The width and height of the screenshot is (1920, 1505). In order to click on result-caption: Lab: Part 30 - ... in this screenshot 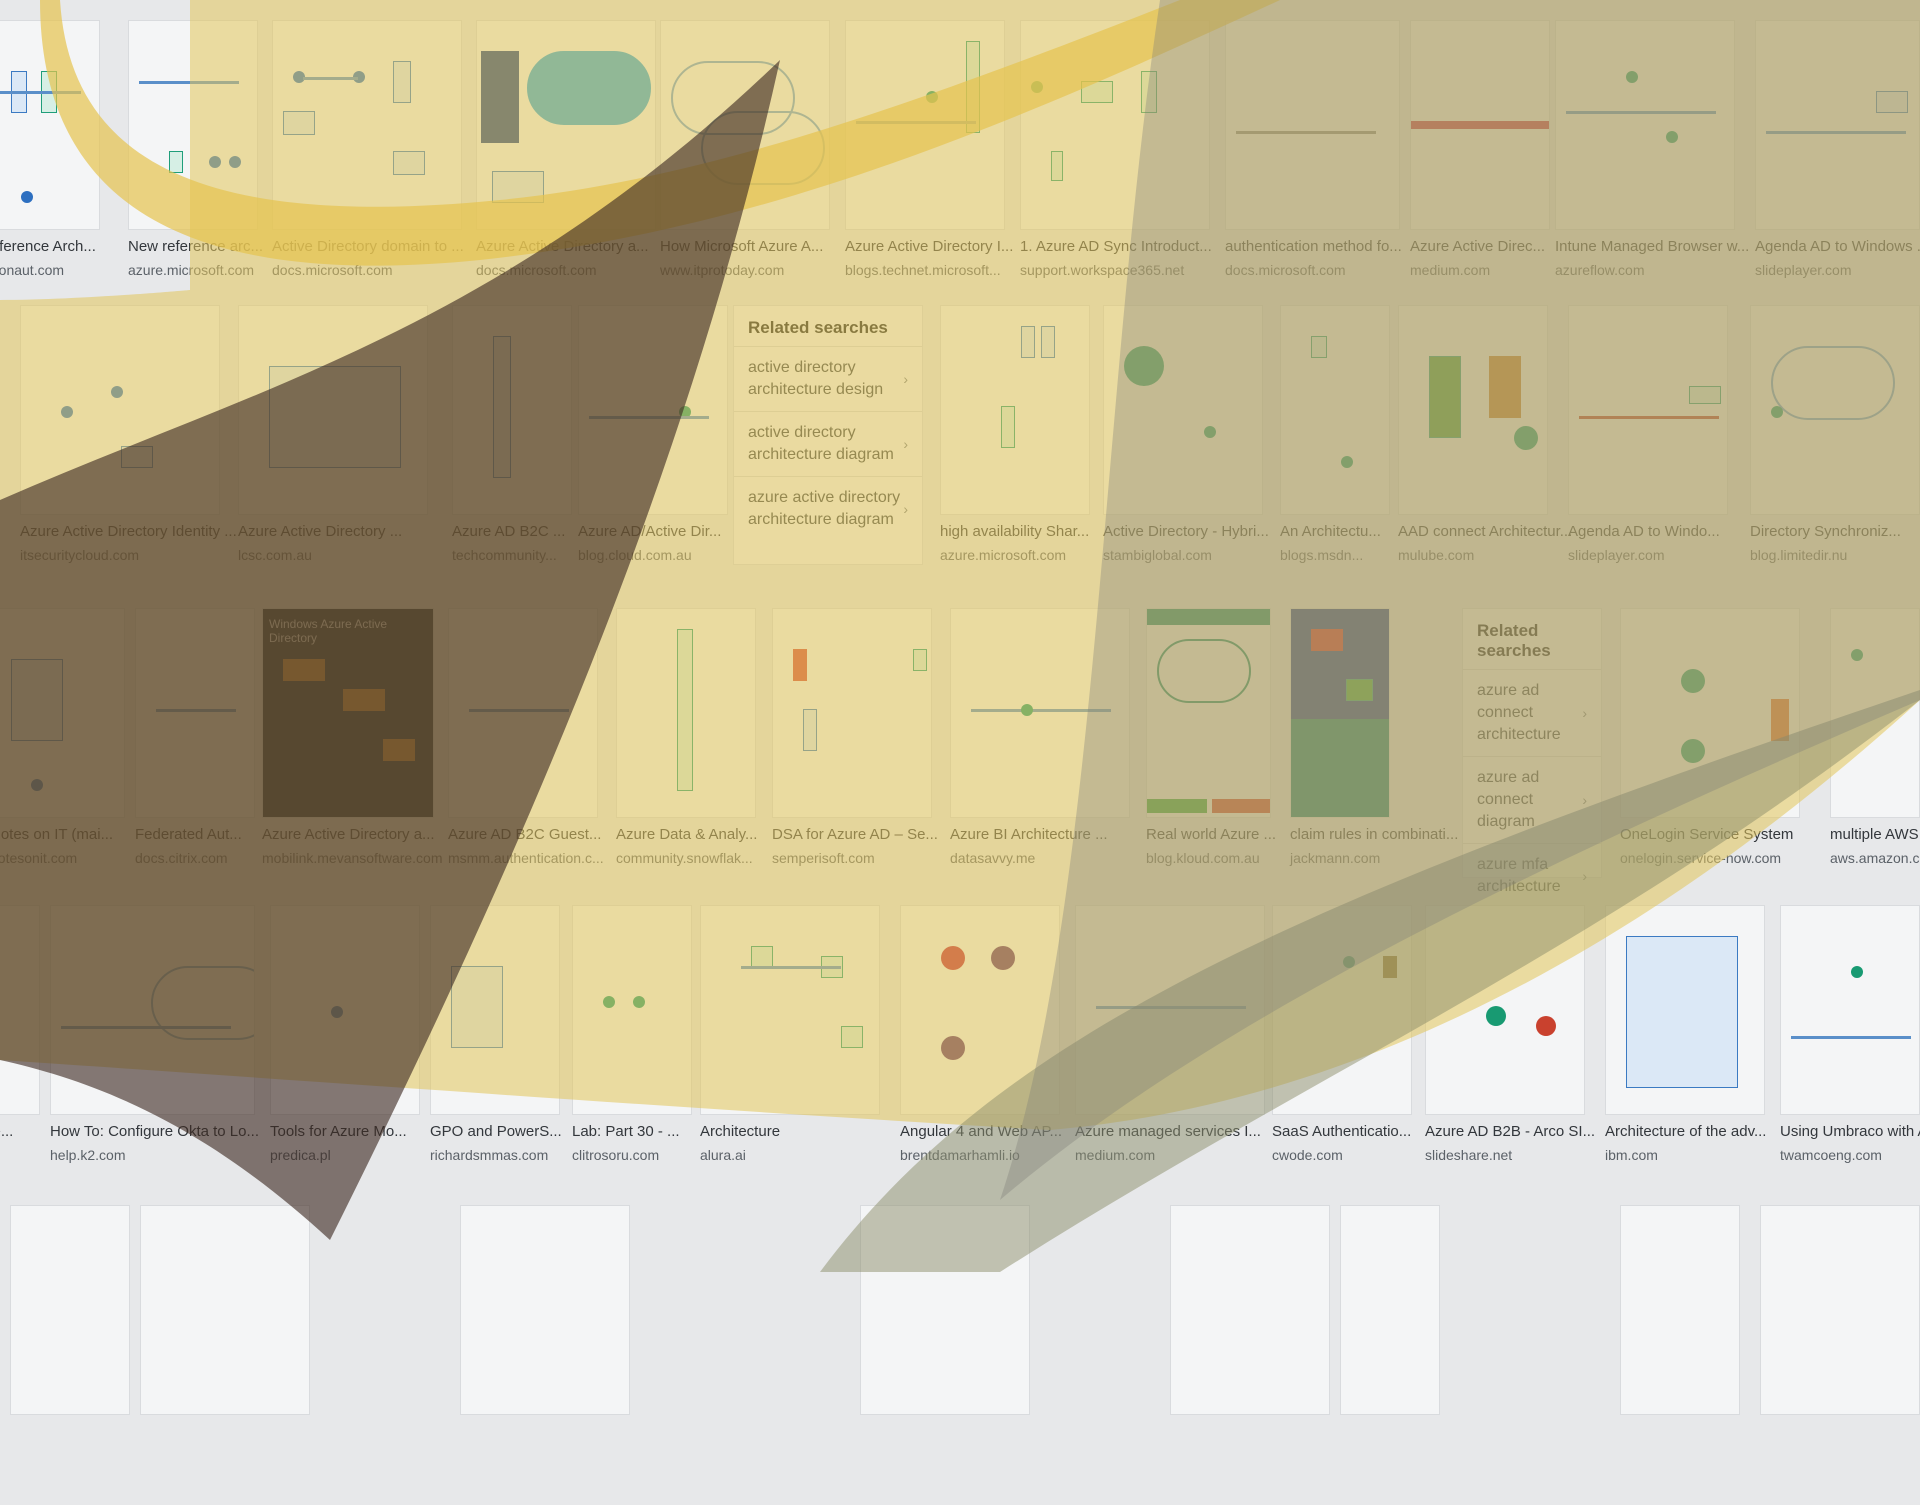, I will do `click(626, 1131)`.